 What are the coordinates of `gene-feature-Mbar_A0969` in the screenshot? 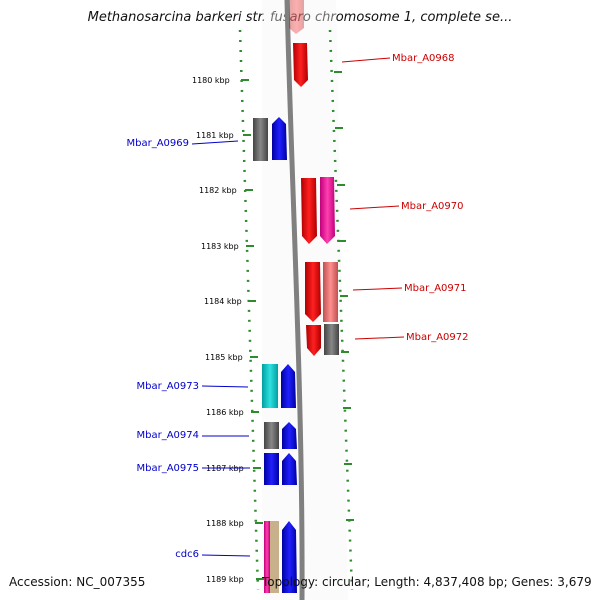 It's located at (279, 138).